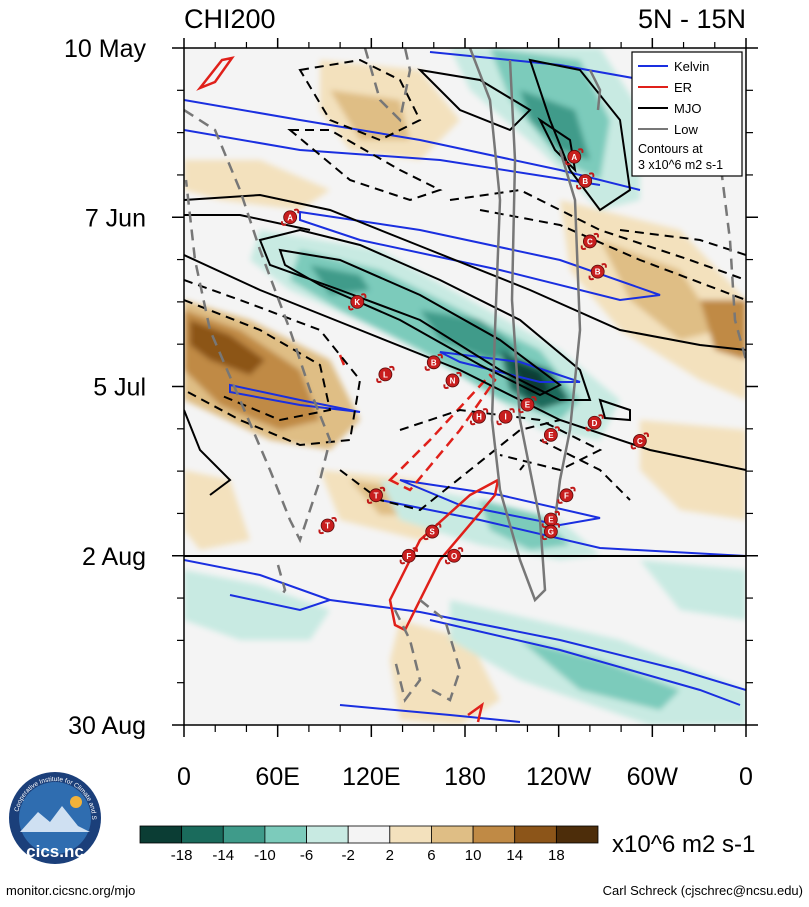  I want to click on storm-marker: L, so click(385, 374).